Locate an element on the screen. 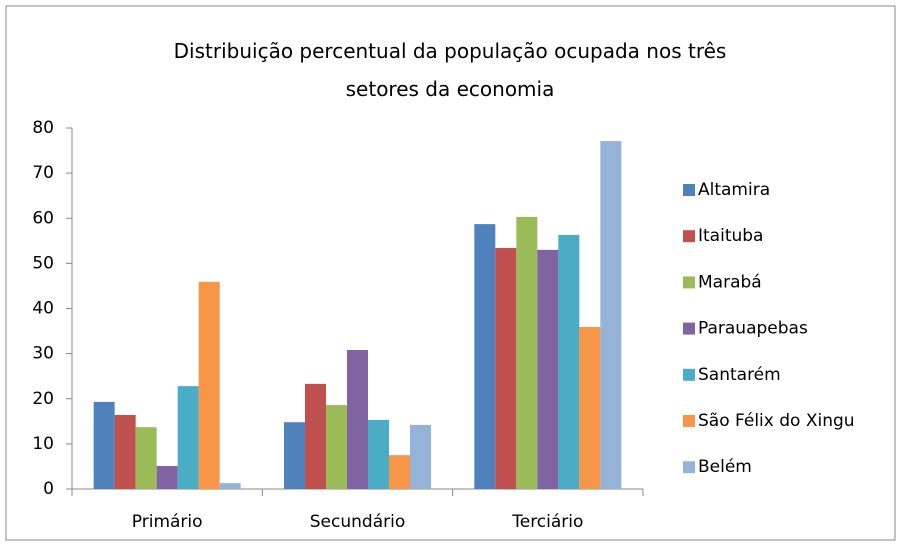 The image size is (900, 544). legend-label: Altamira is located at coordinates (734, 190).